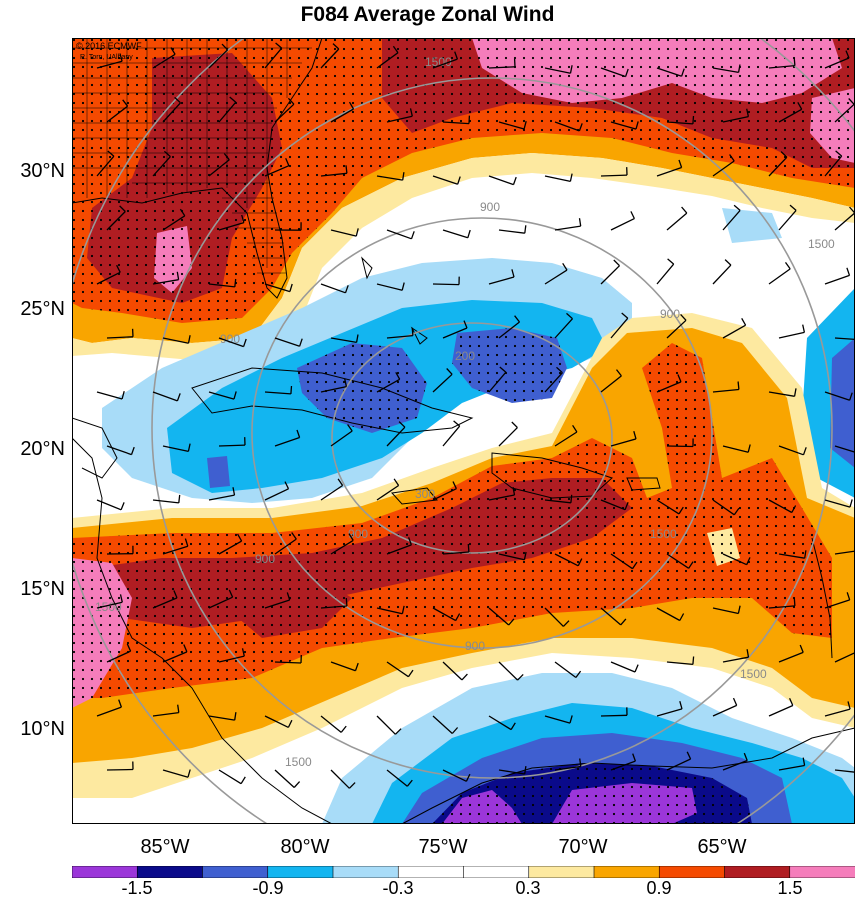 This screenshot has height=900, width=855. I want to click on lon-label-85w: 85°W, so click(165, 847).